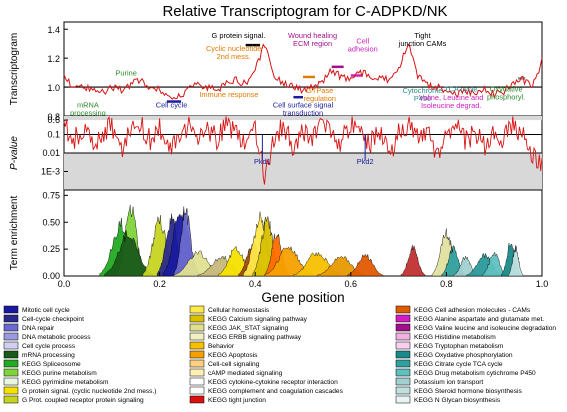  What do you see at coordinates (228, 94) in the screenshot?
I see `transcriptogram-annotation: Immune response` at bounding box center [228, 94].